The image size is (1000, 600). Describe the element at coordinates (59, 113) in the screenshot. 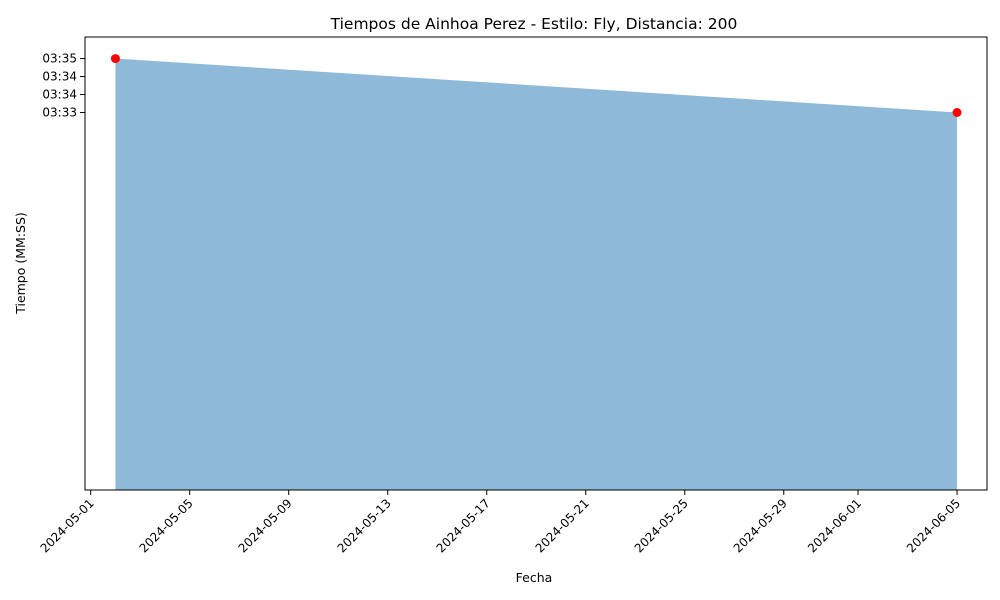

I see `y-tick-label: 03:33` at that location.